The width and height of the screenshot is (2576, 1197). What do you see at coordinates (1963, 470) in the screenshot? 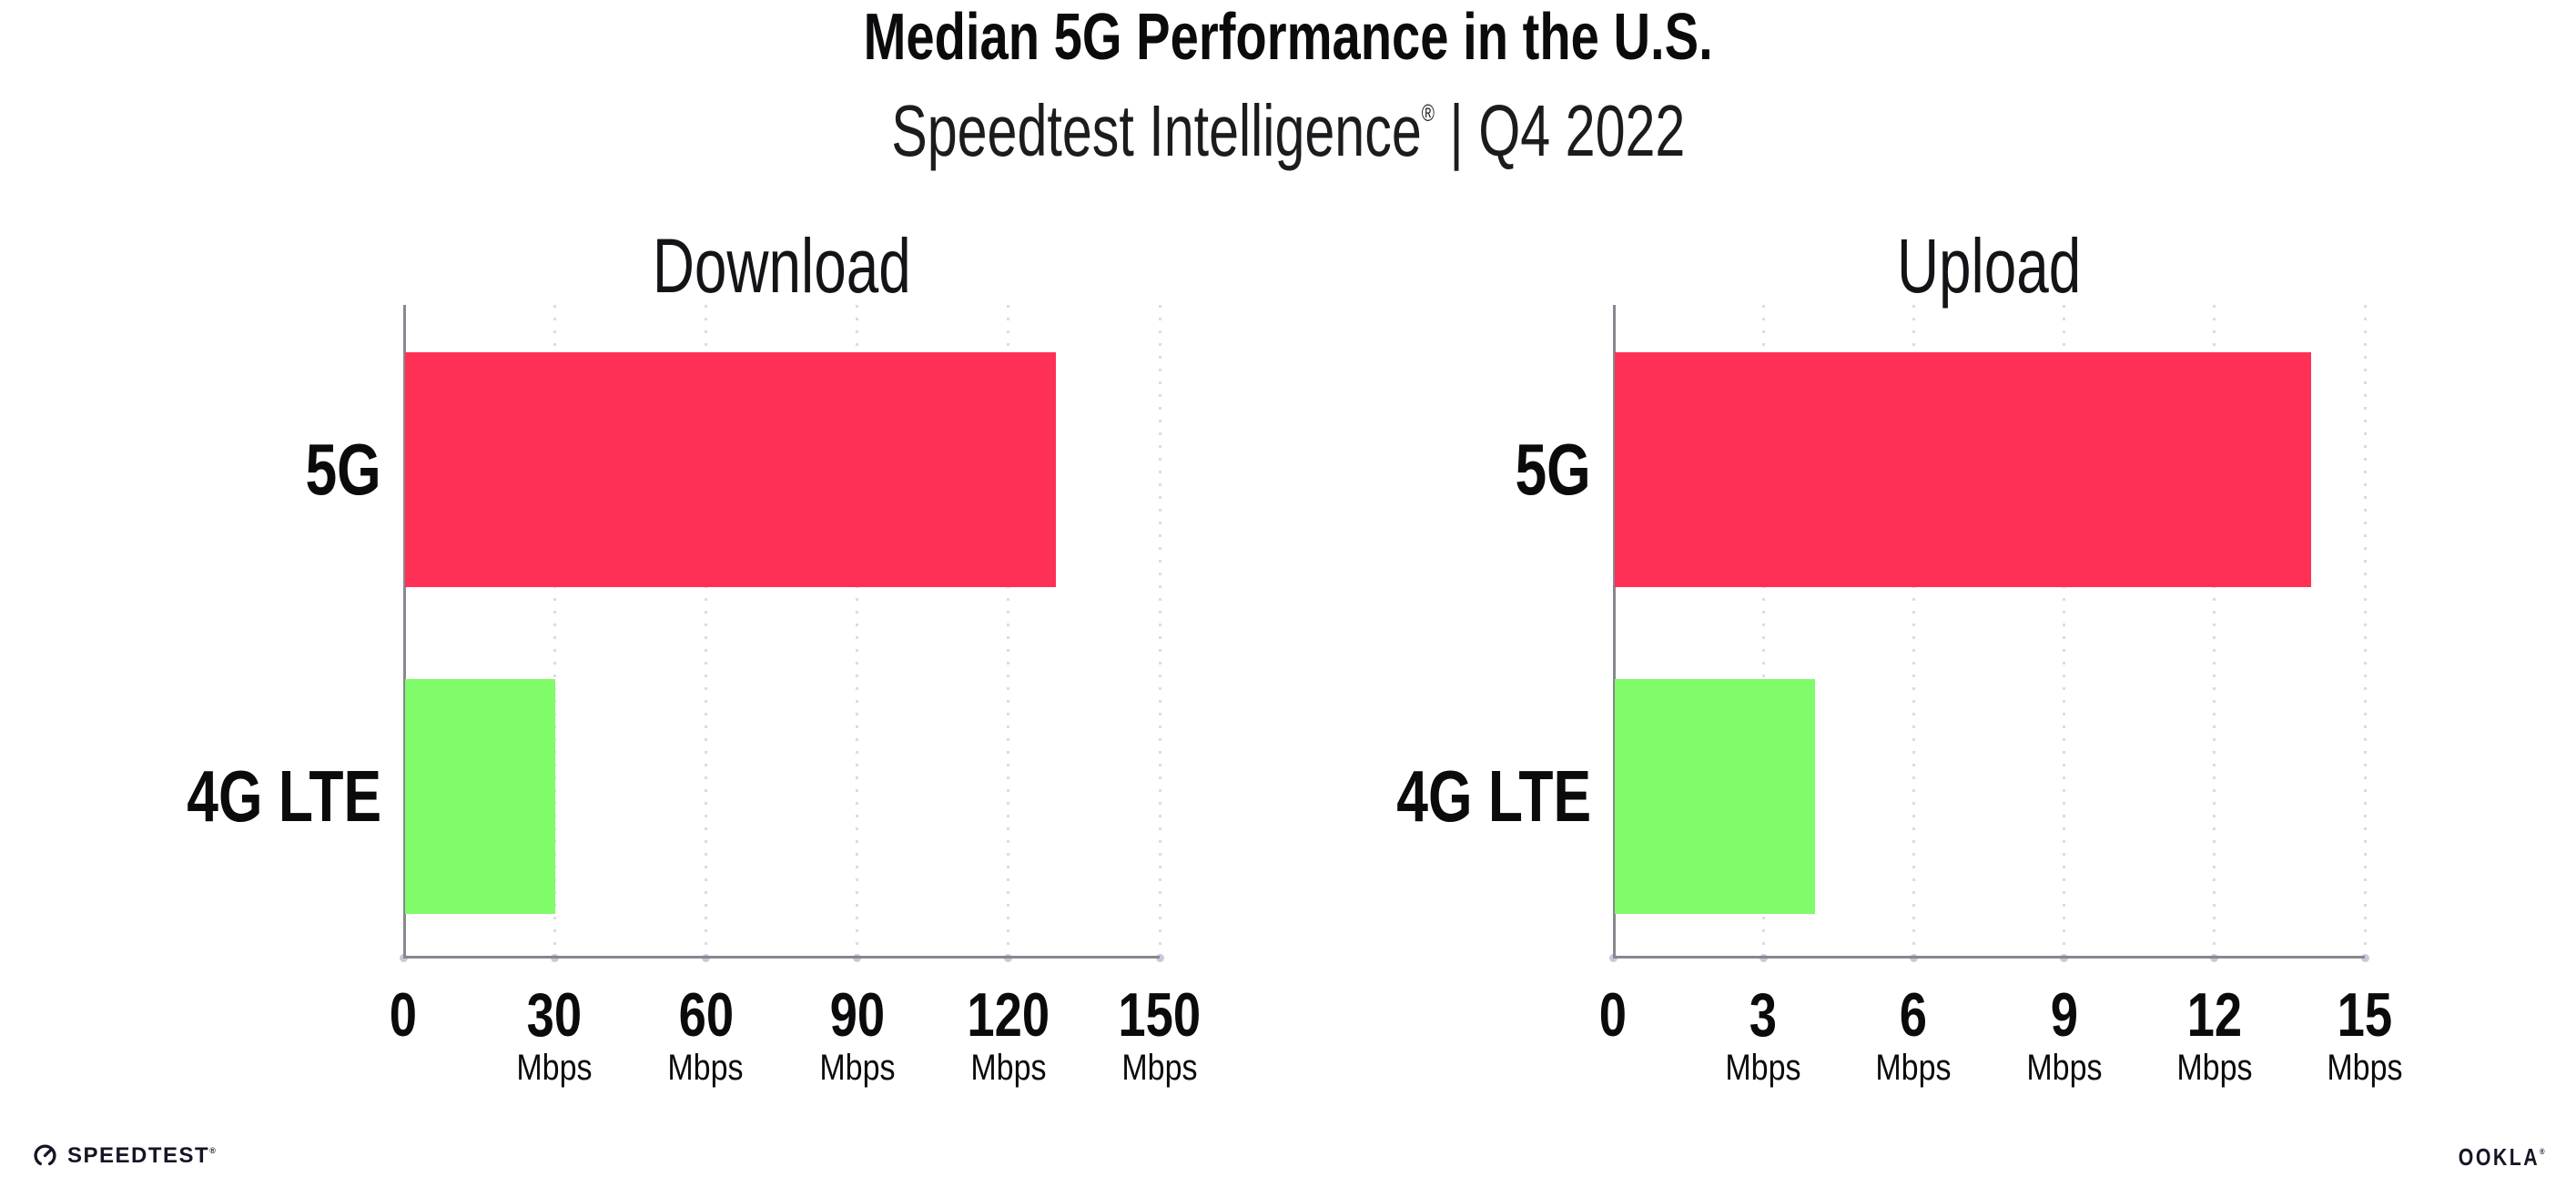
I see `bar-5g-upload` at bounding box center [1963, 470].